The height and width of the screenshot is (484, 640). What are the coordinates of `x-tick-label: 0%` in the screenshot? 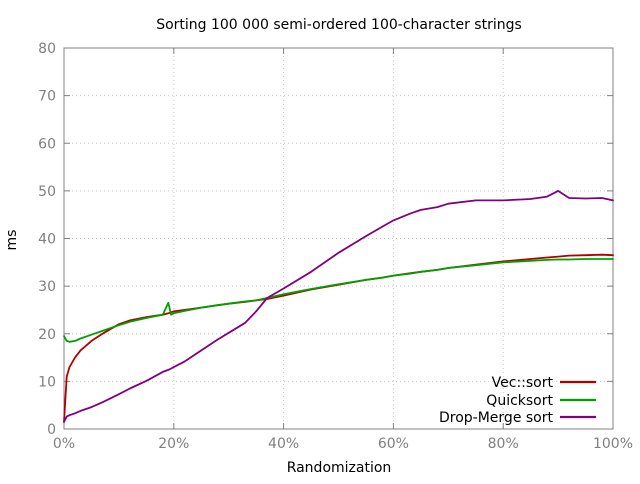 It's located at (64, 444).